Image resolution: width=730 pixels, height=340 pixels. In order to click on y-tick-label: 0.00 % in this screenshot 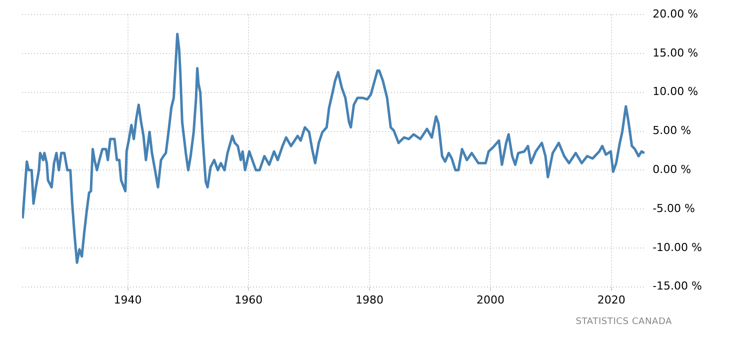, I will do `click(672, 169)`.